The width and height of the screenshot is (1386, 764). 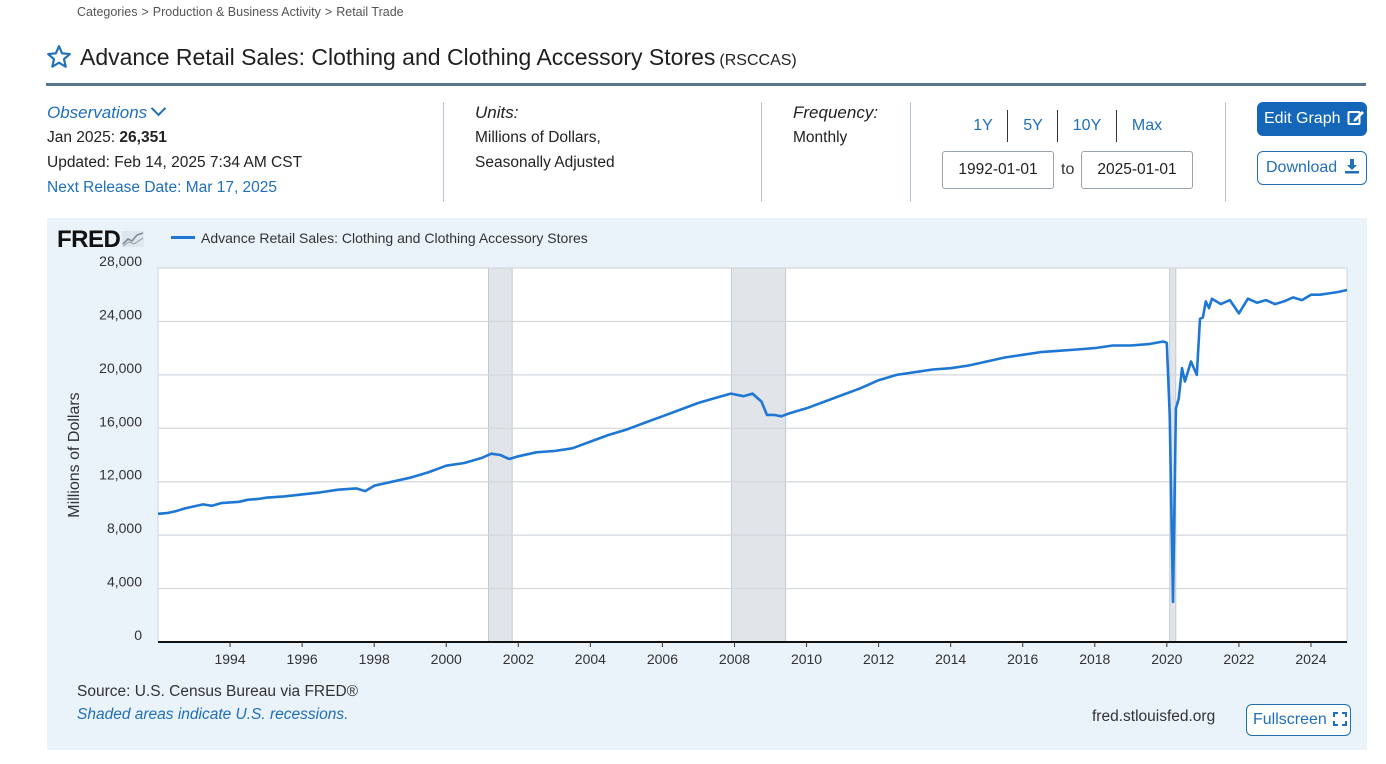 I want to click on y-tick-label: 28,000, so click(x=120, y=261).